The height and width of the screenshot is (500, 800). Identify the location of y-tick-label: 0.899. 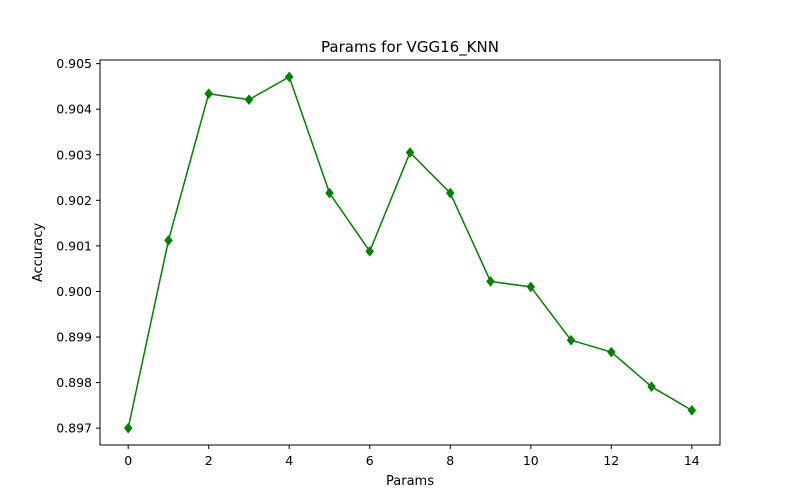
(74, 337).